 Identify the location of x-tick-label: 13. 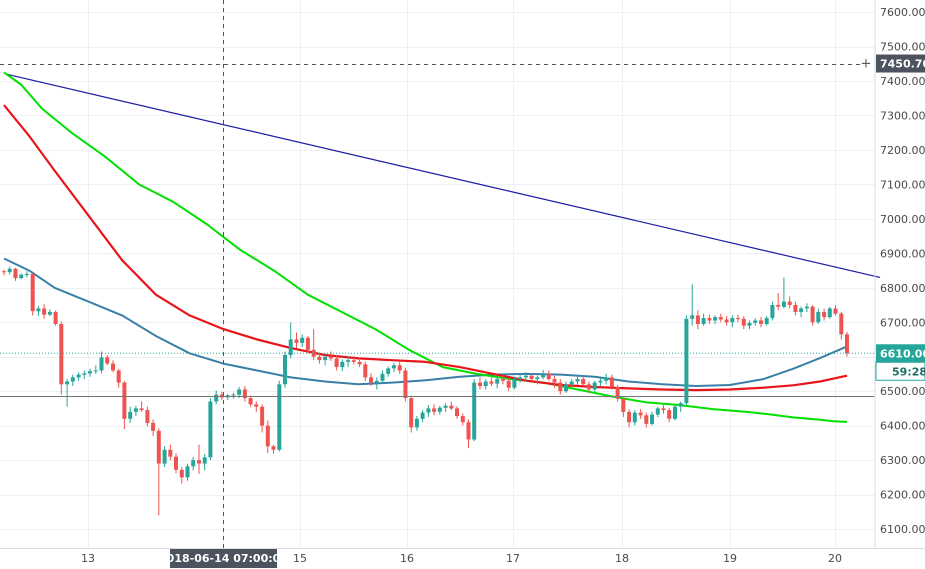
(88, 558).